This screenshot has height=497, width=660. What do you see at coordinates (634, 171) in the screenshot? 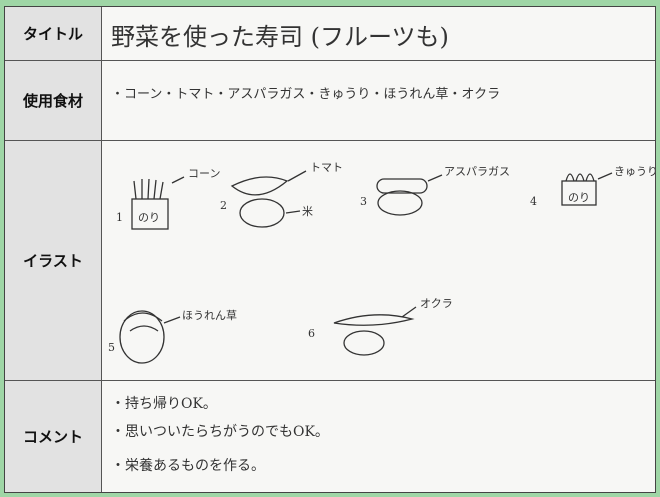
I see `item-label: きゅうり` at bounding box center [634, 171].